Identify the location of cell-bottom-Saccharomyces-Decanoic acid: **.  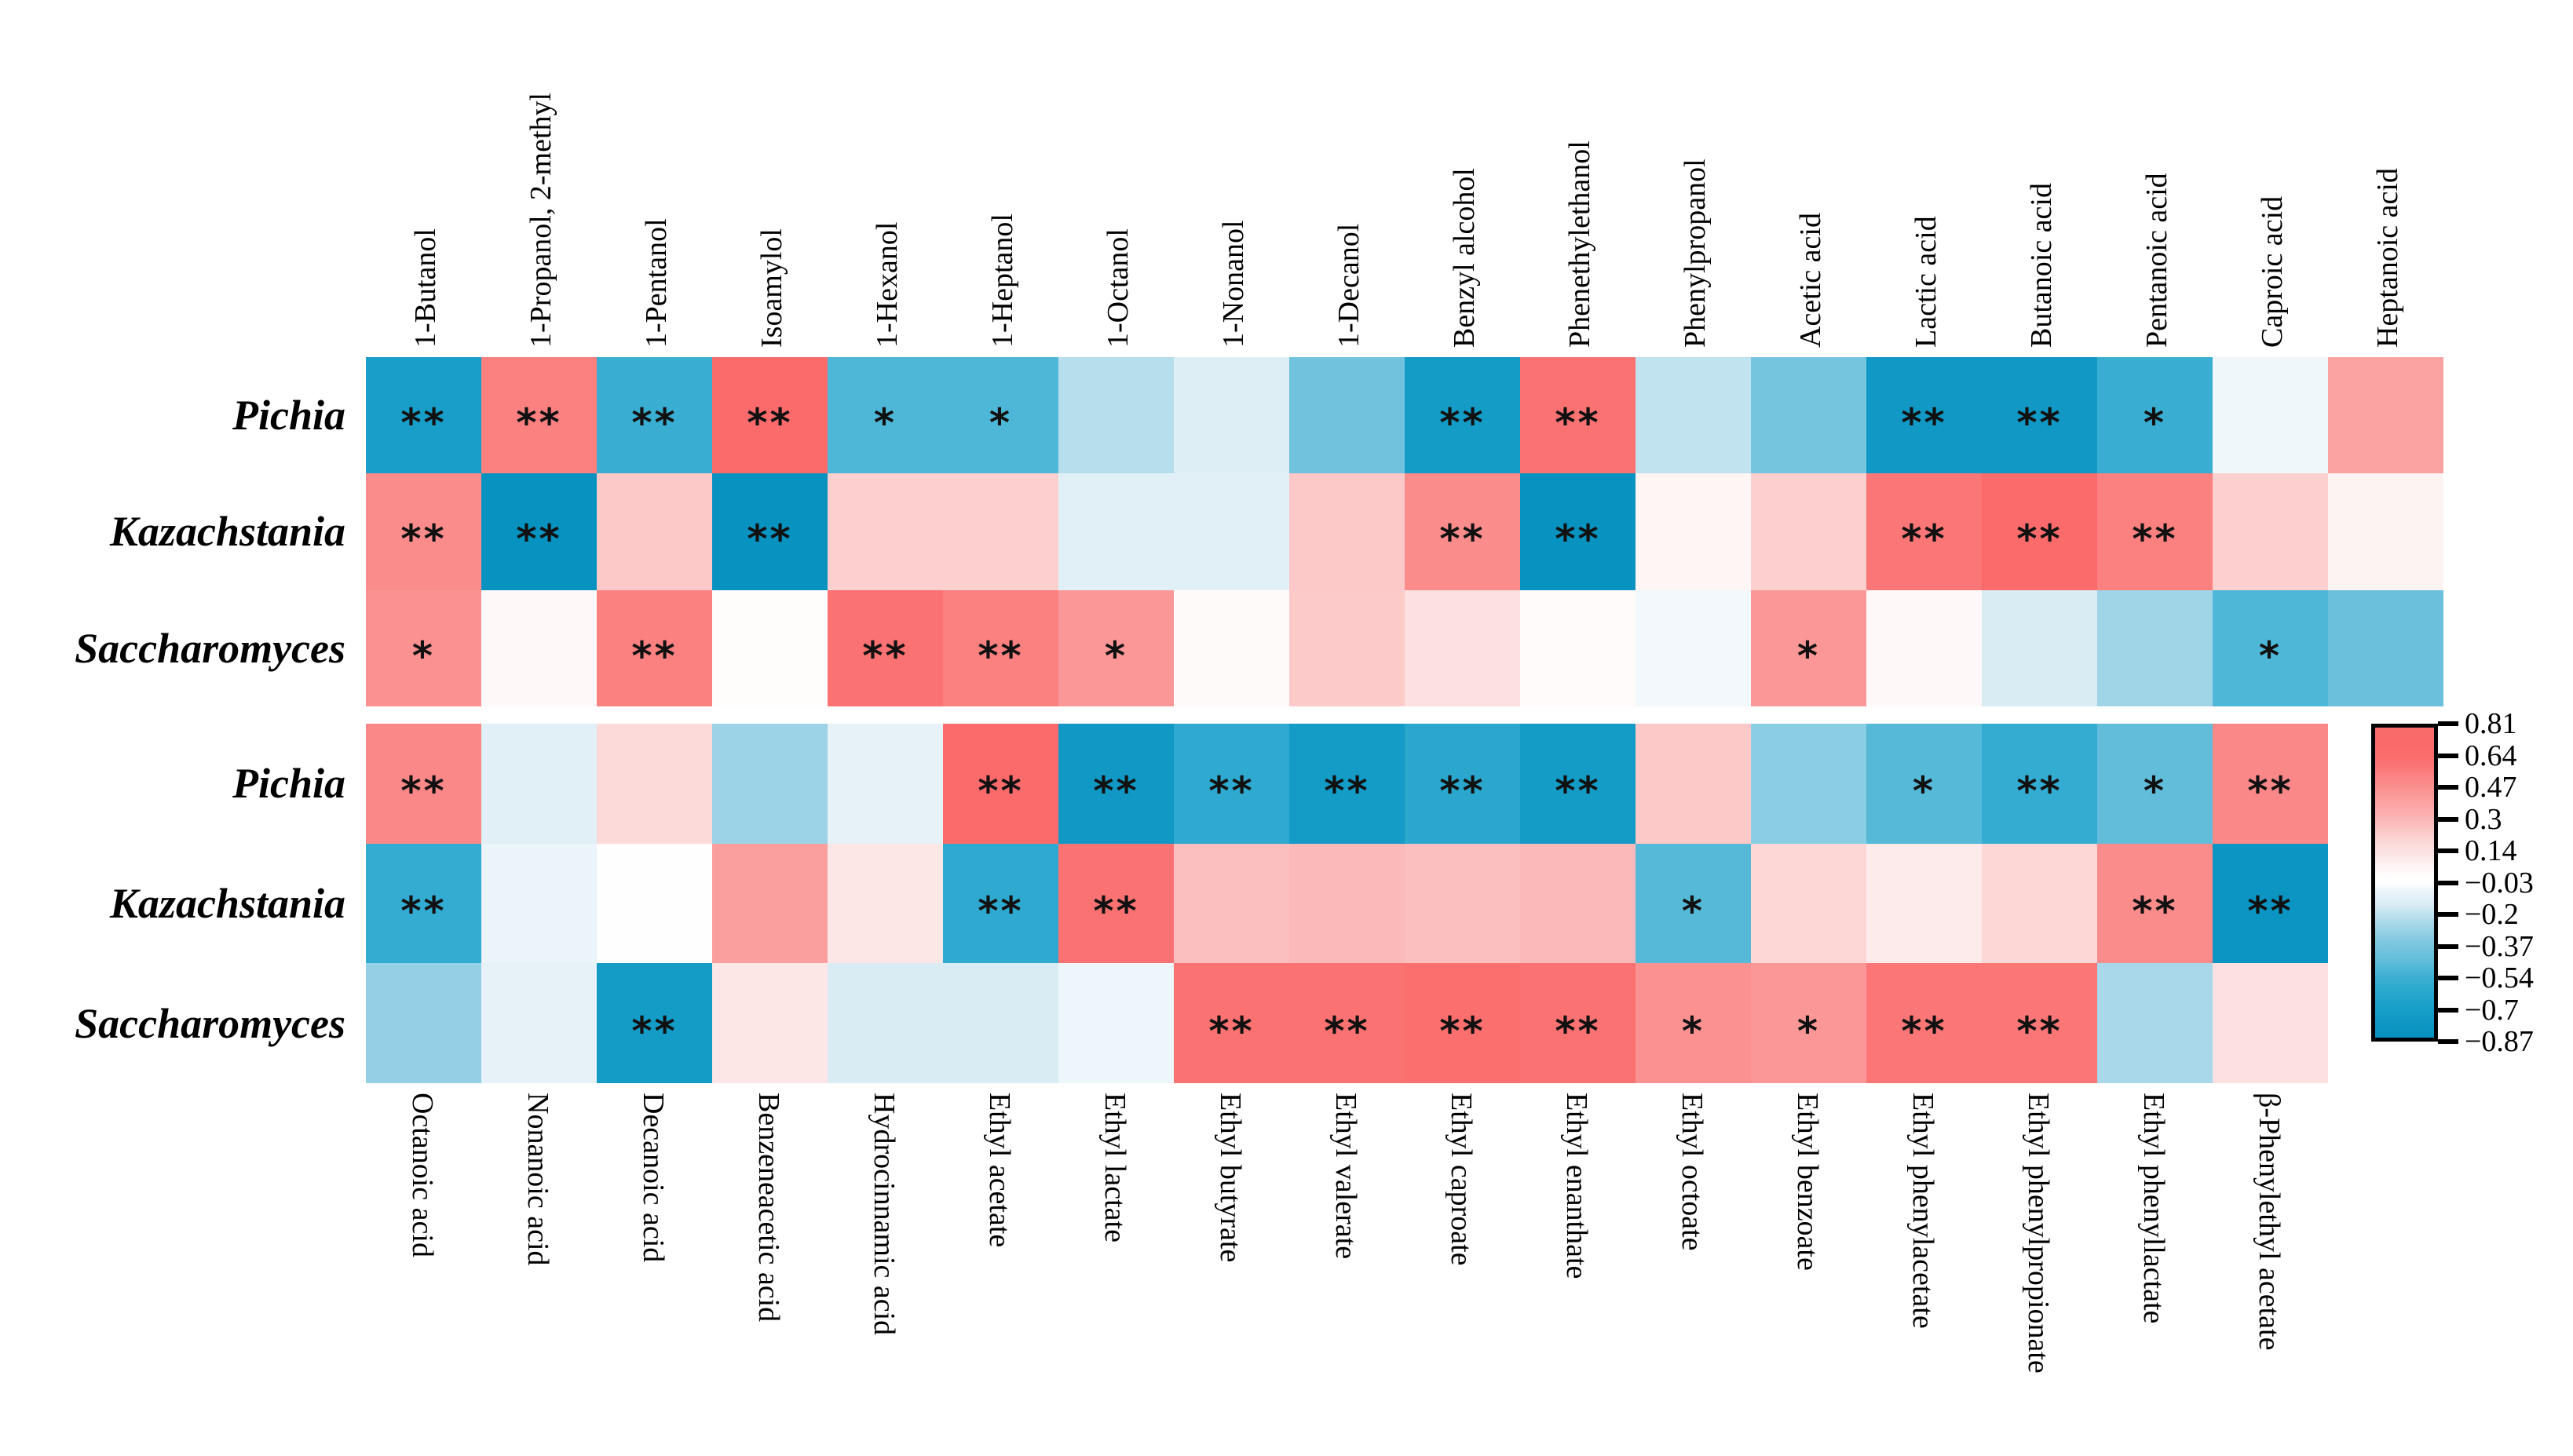
(654, 1023).